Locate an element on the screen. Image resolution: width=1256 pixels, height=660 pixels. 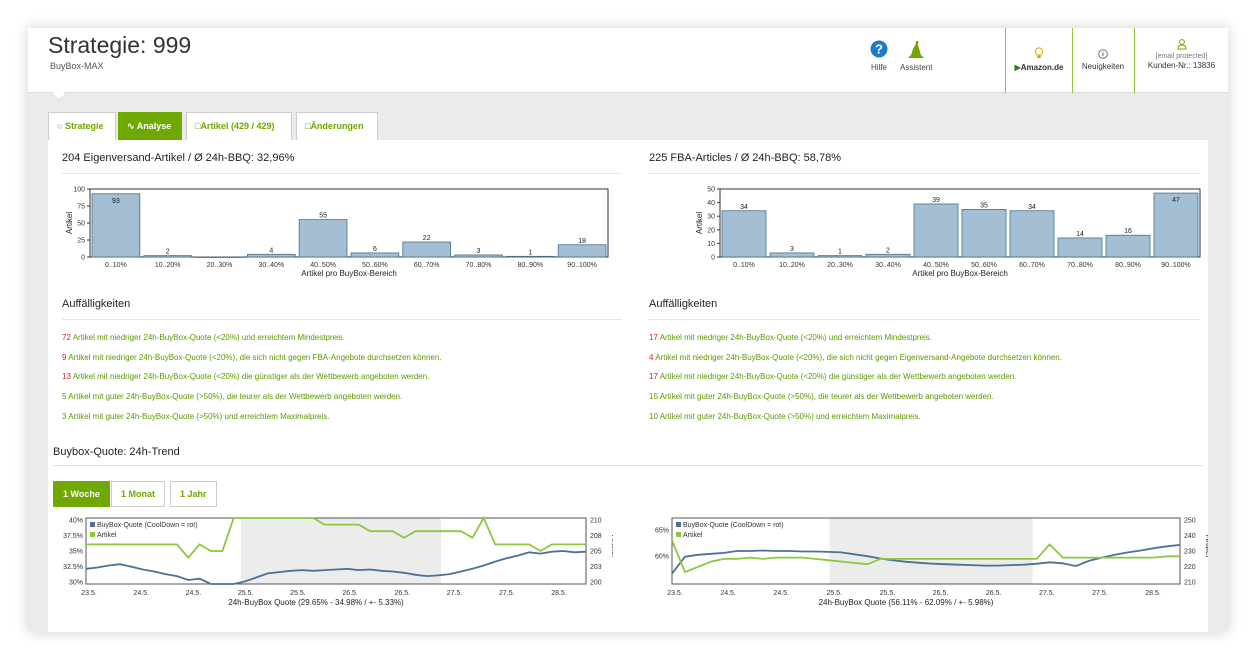
x-tick-label: 60..70% is located at coordinates (427, 265).